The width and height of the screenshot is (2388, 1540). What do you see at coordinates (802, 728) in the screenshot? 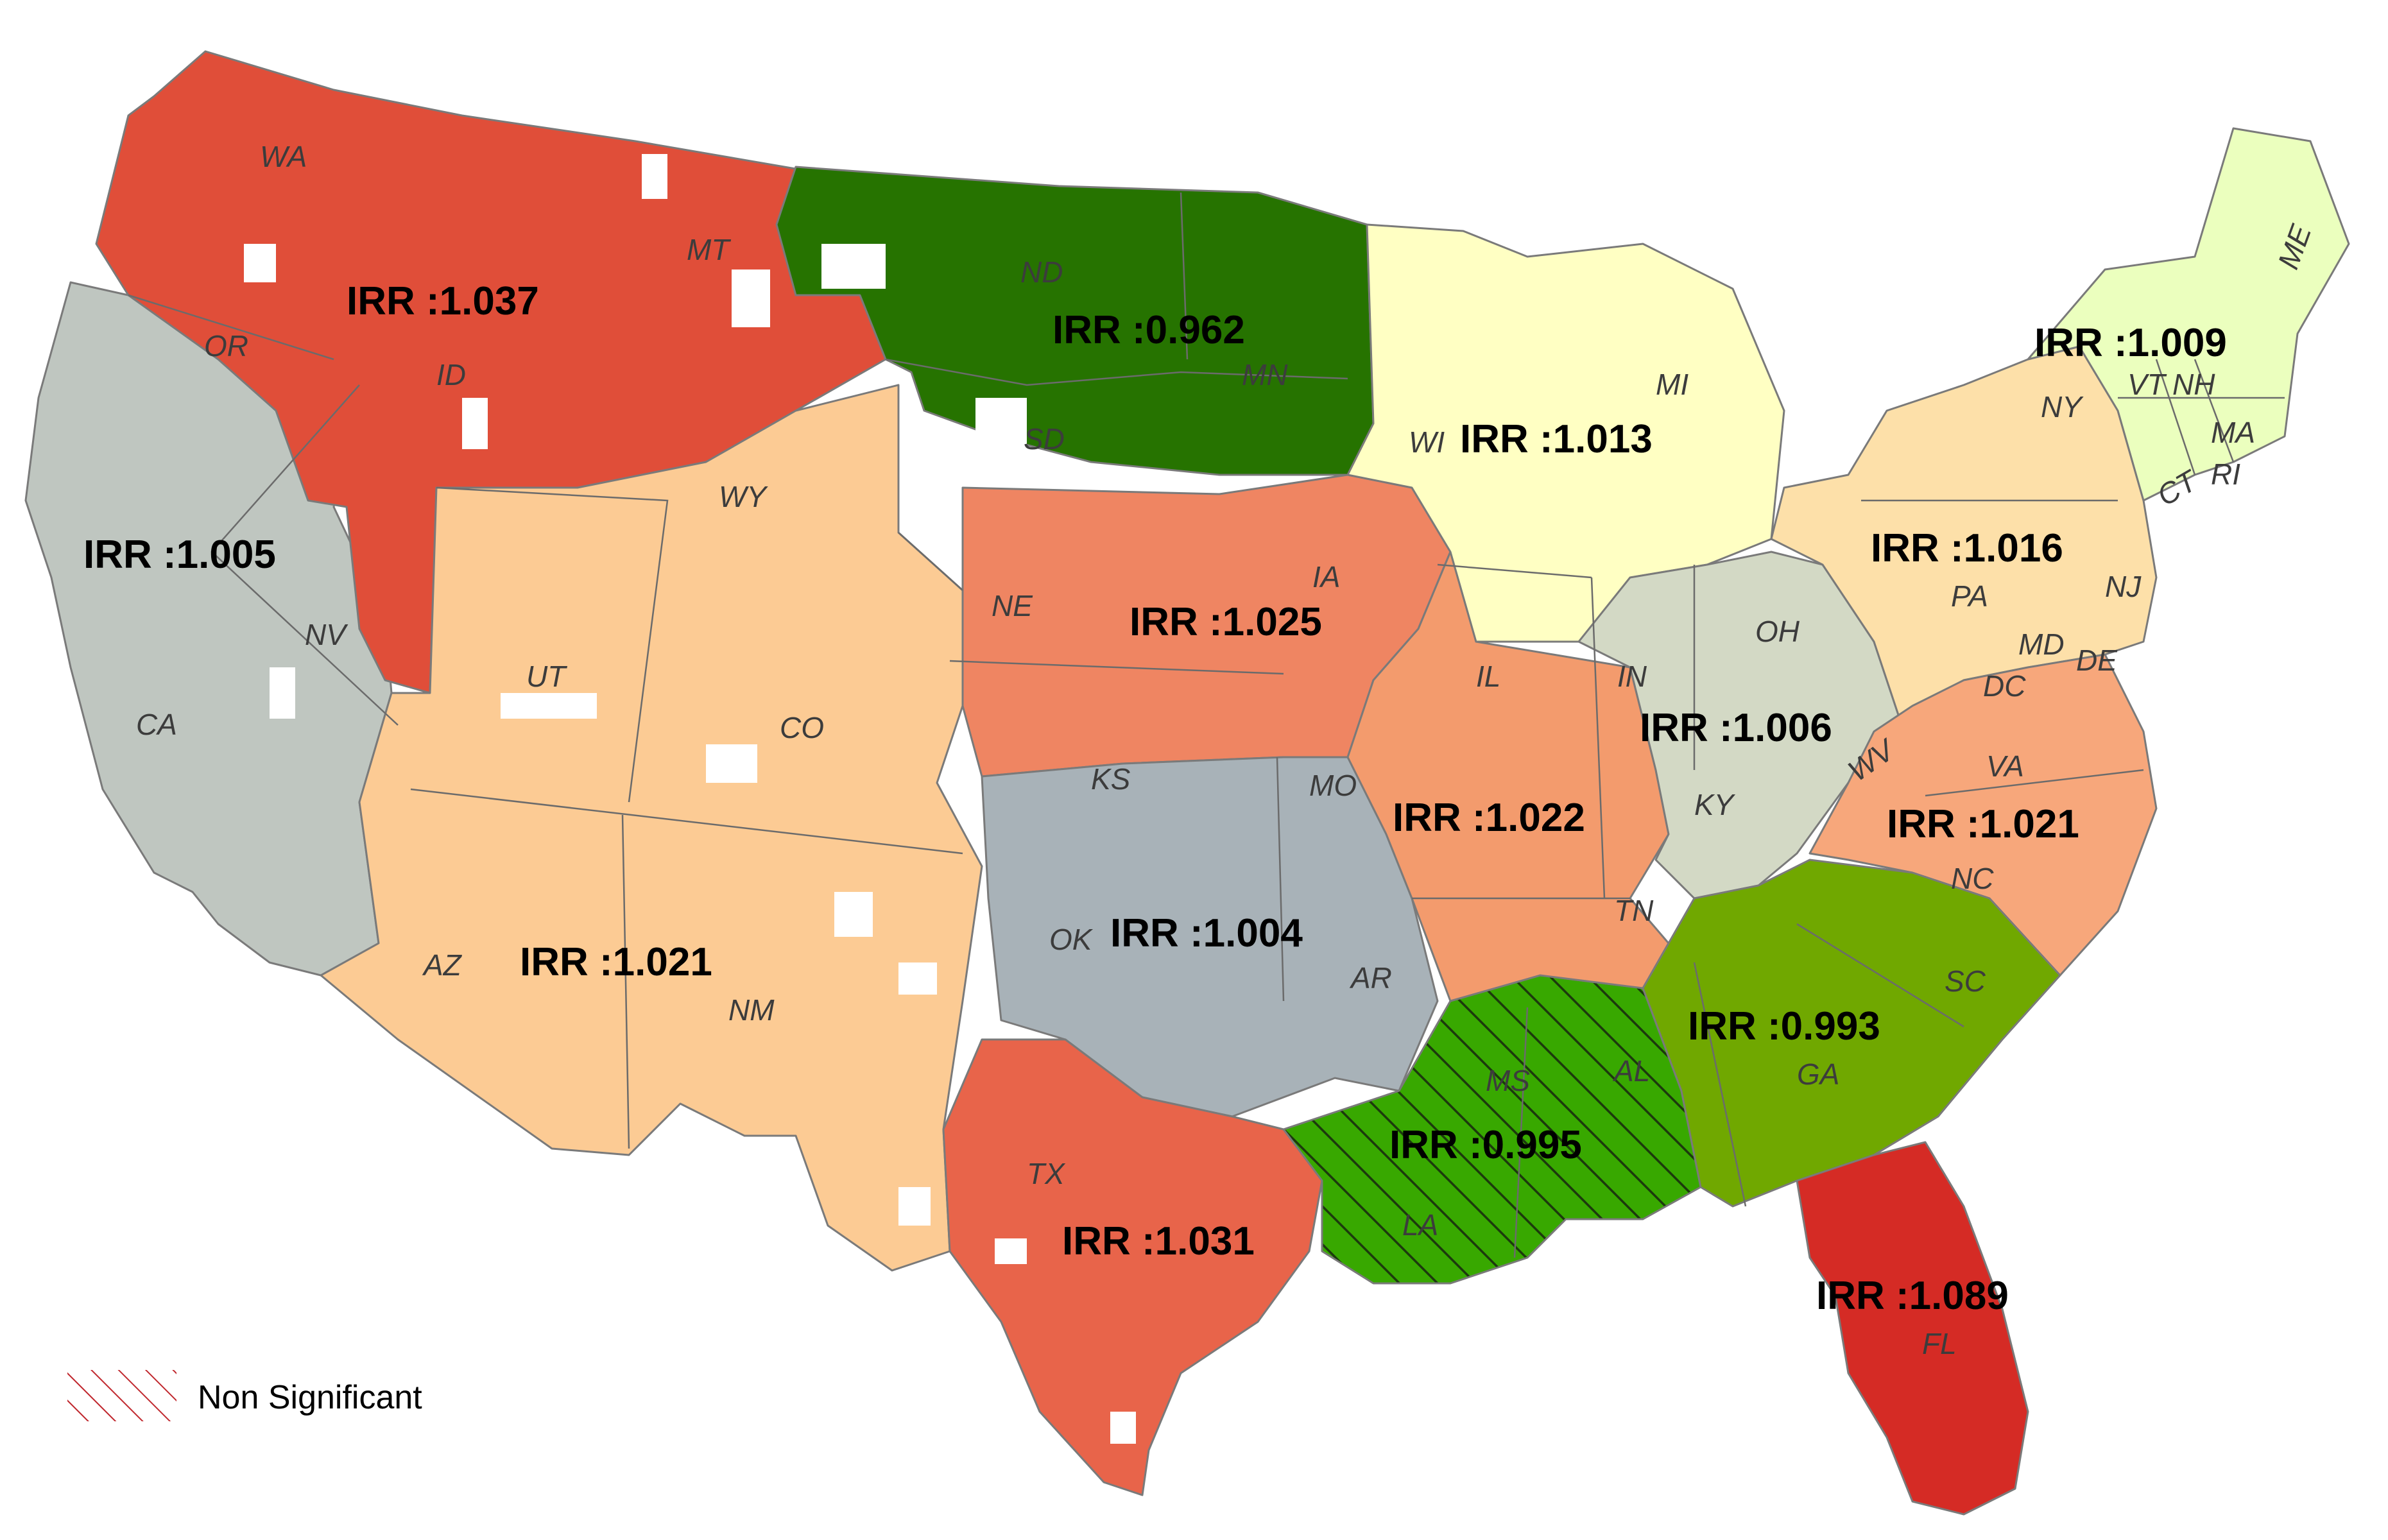
I see `state-label-co: CO` at bounding box center [802, 728].